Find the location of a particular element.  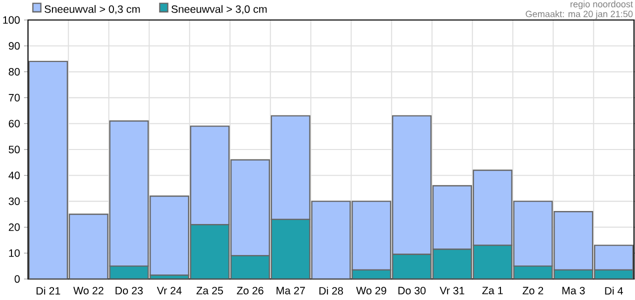

x-tick-label: Ma 27 is located at coordinates (290, 290).